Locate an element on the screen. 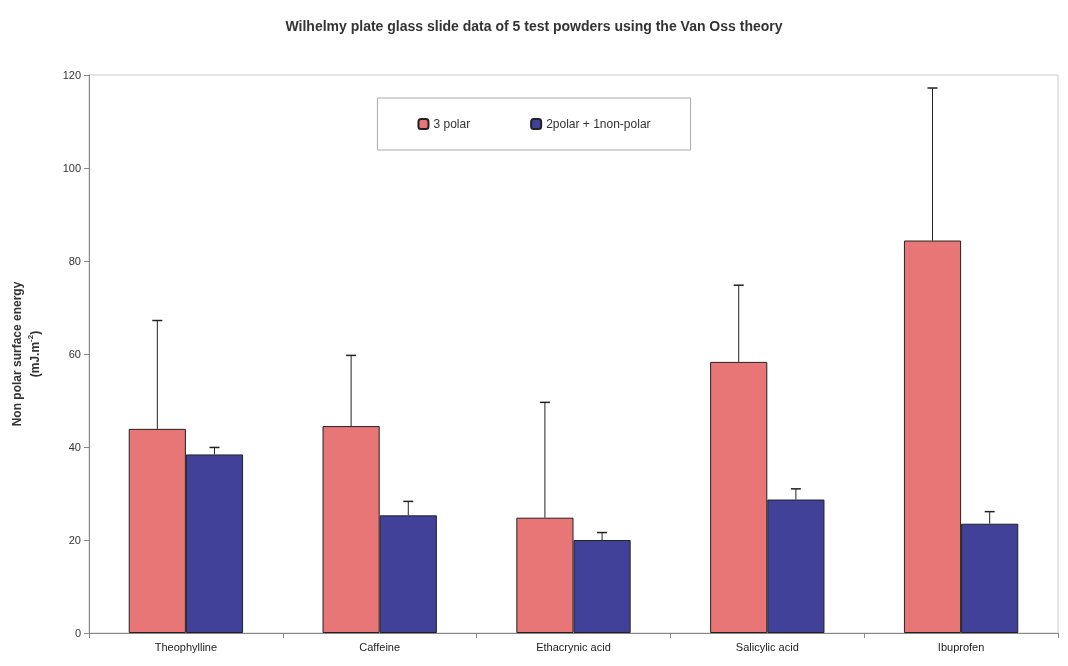 The width and height of the screenshot is (1068, 666). legend-label: 2polar + 1non-polar is located at coordinates (598, 124).